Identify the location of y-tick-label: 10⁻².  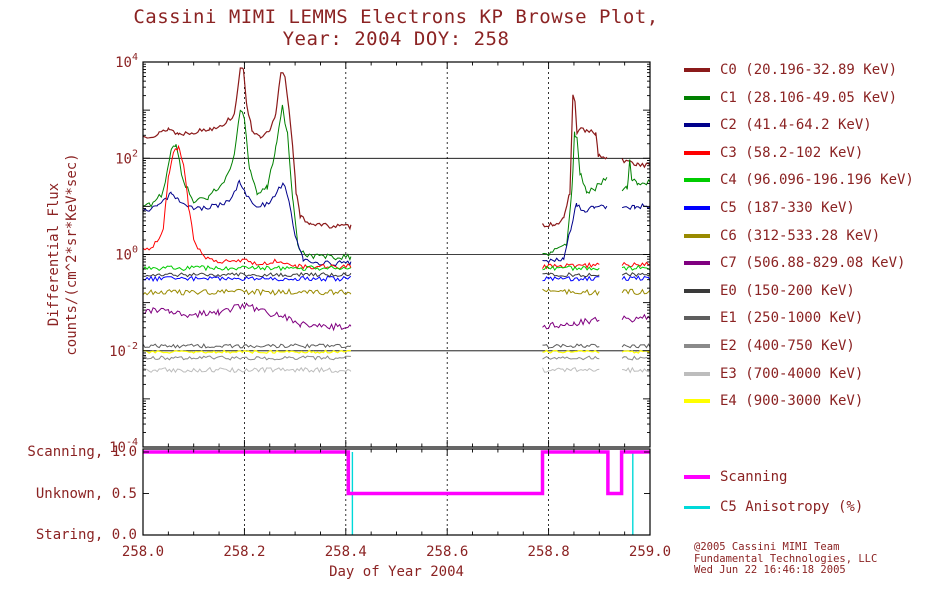
(123, 350).